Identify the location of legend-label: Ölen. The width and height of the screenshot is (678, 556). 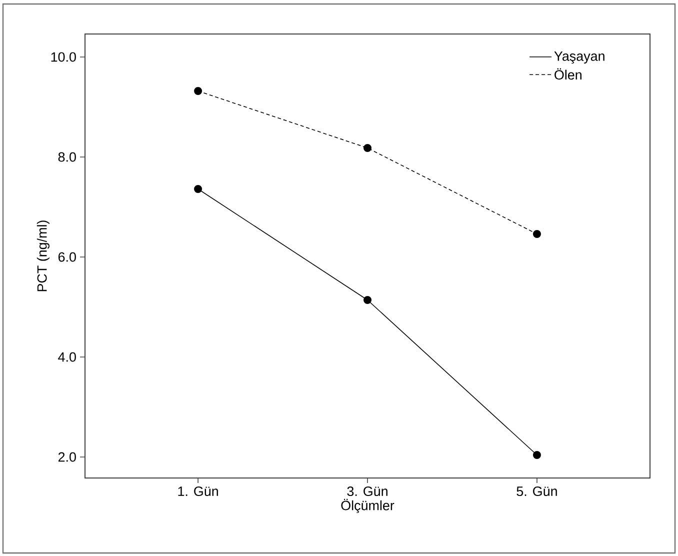
(568, 74).